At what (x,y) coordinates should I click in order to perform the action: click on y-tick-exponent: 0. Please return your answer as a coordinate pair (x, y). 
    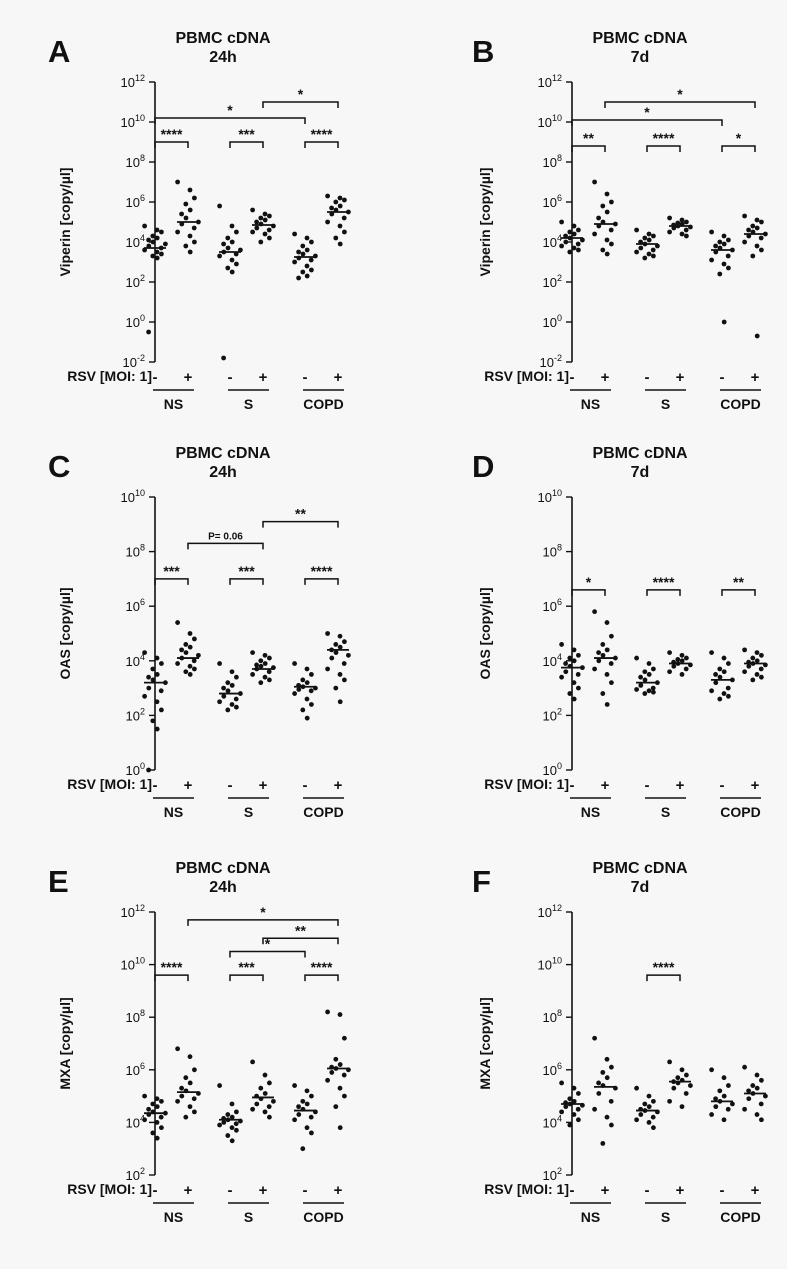
    Looking at the image, I should click on (559, 766).